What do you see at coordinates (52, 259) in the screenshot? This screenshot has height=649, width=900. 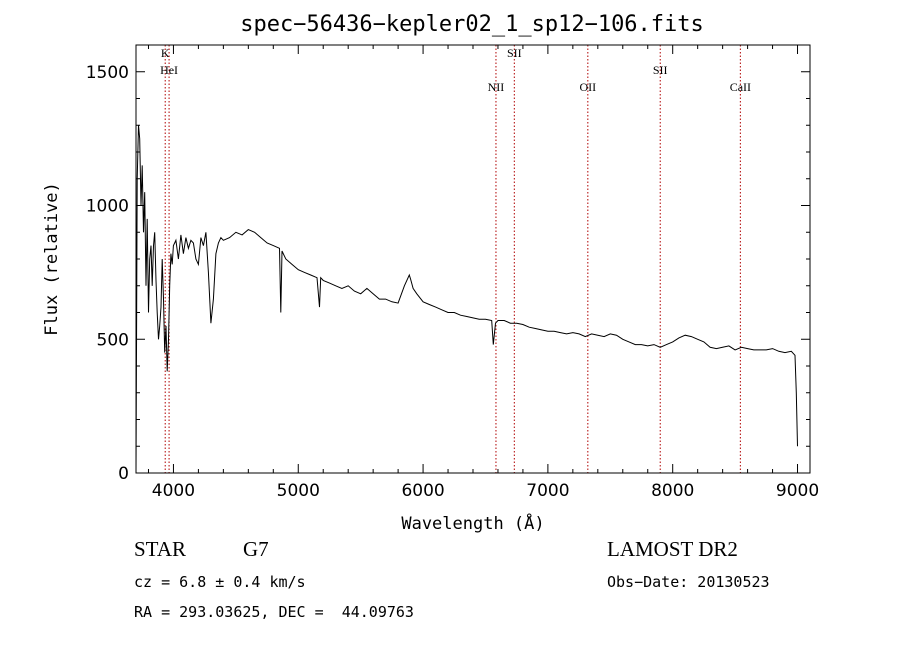 I see `y-axis-label: Flux (relative)` at bounding box center [52, 259].